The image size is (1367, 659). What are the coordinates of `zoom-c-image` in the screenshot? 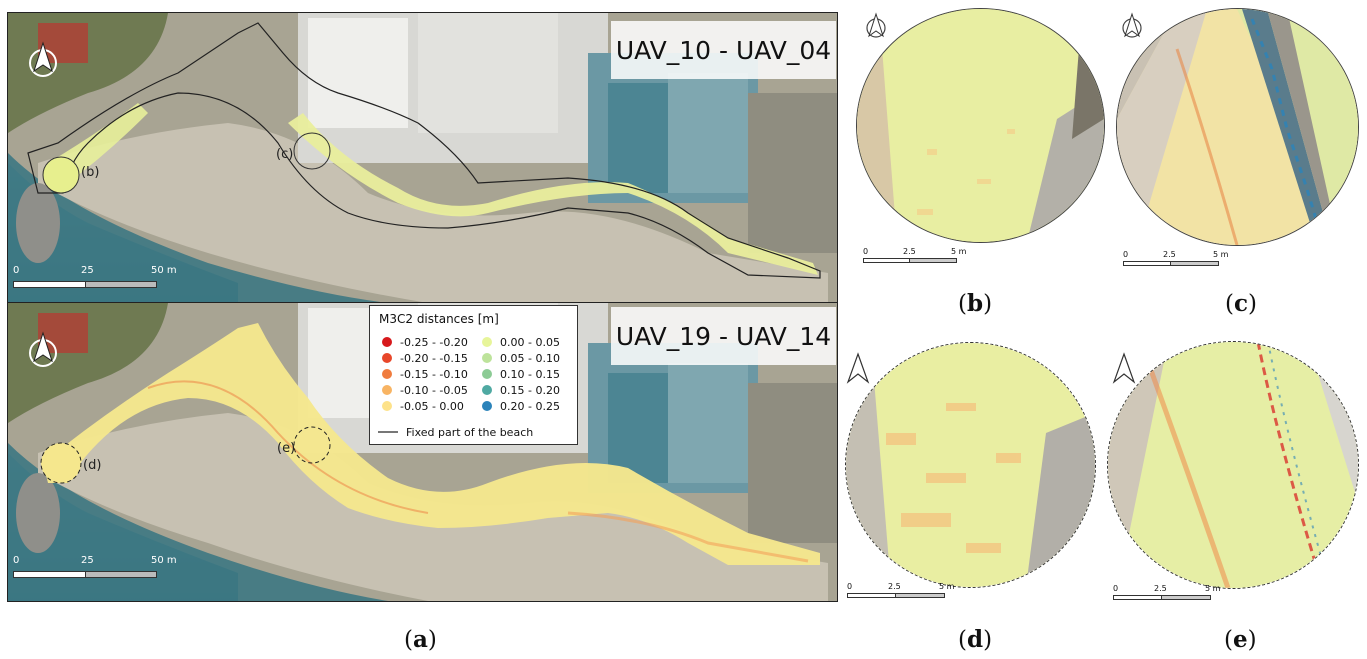 It's located at (1237, 127).